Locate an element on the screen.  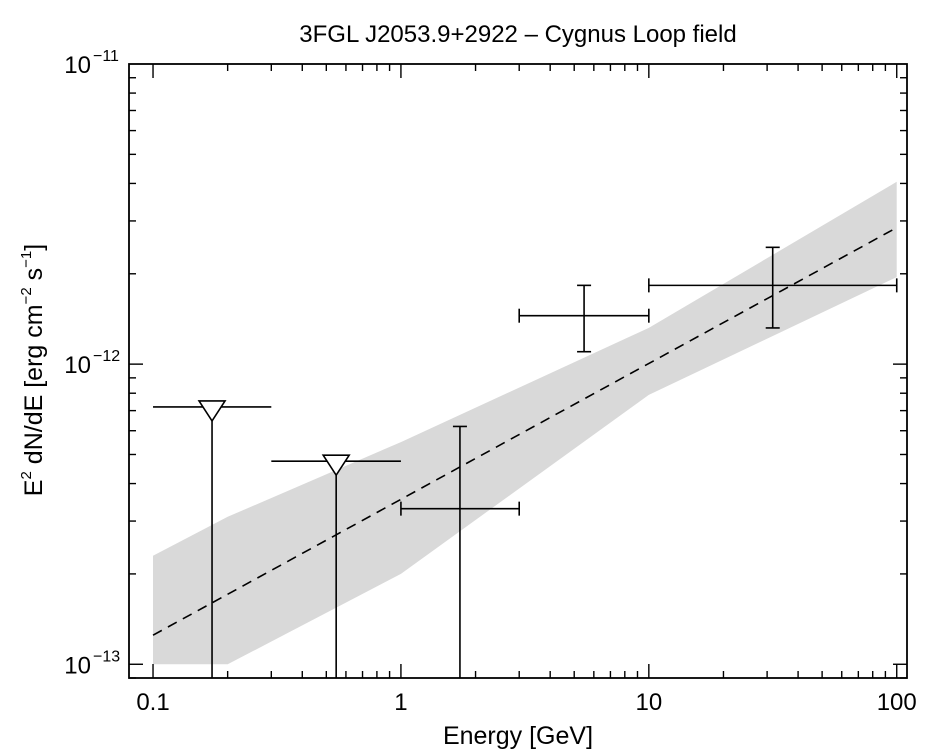
x-tick-label: 0.1 is located at coordinates (152, 702).